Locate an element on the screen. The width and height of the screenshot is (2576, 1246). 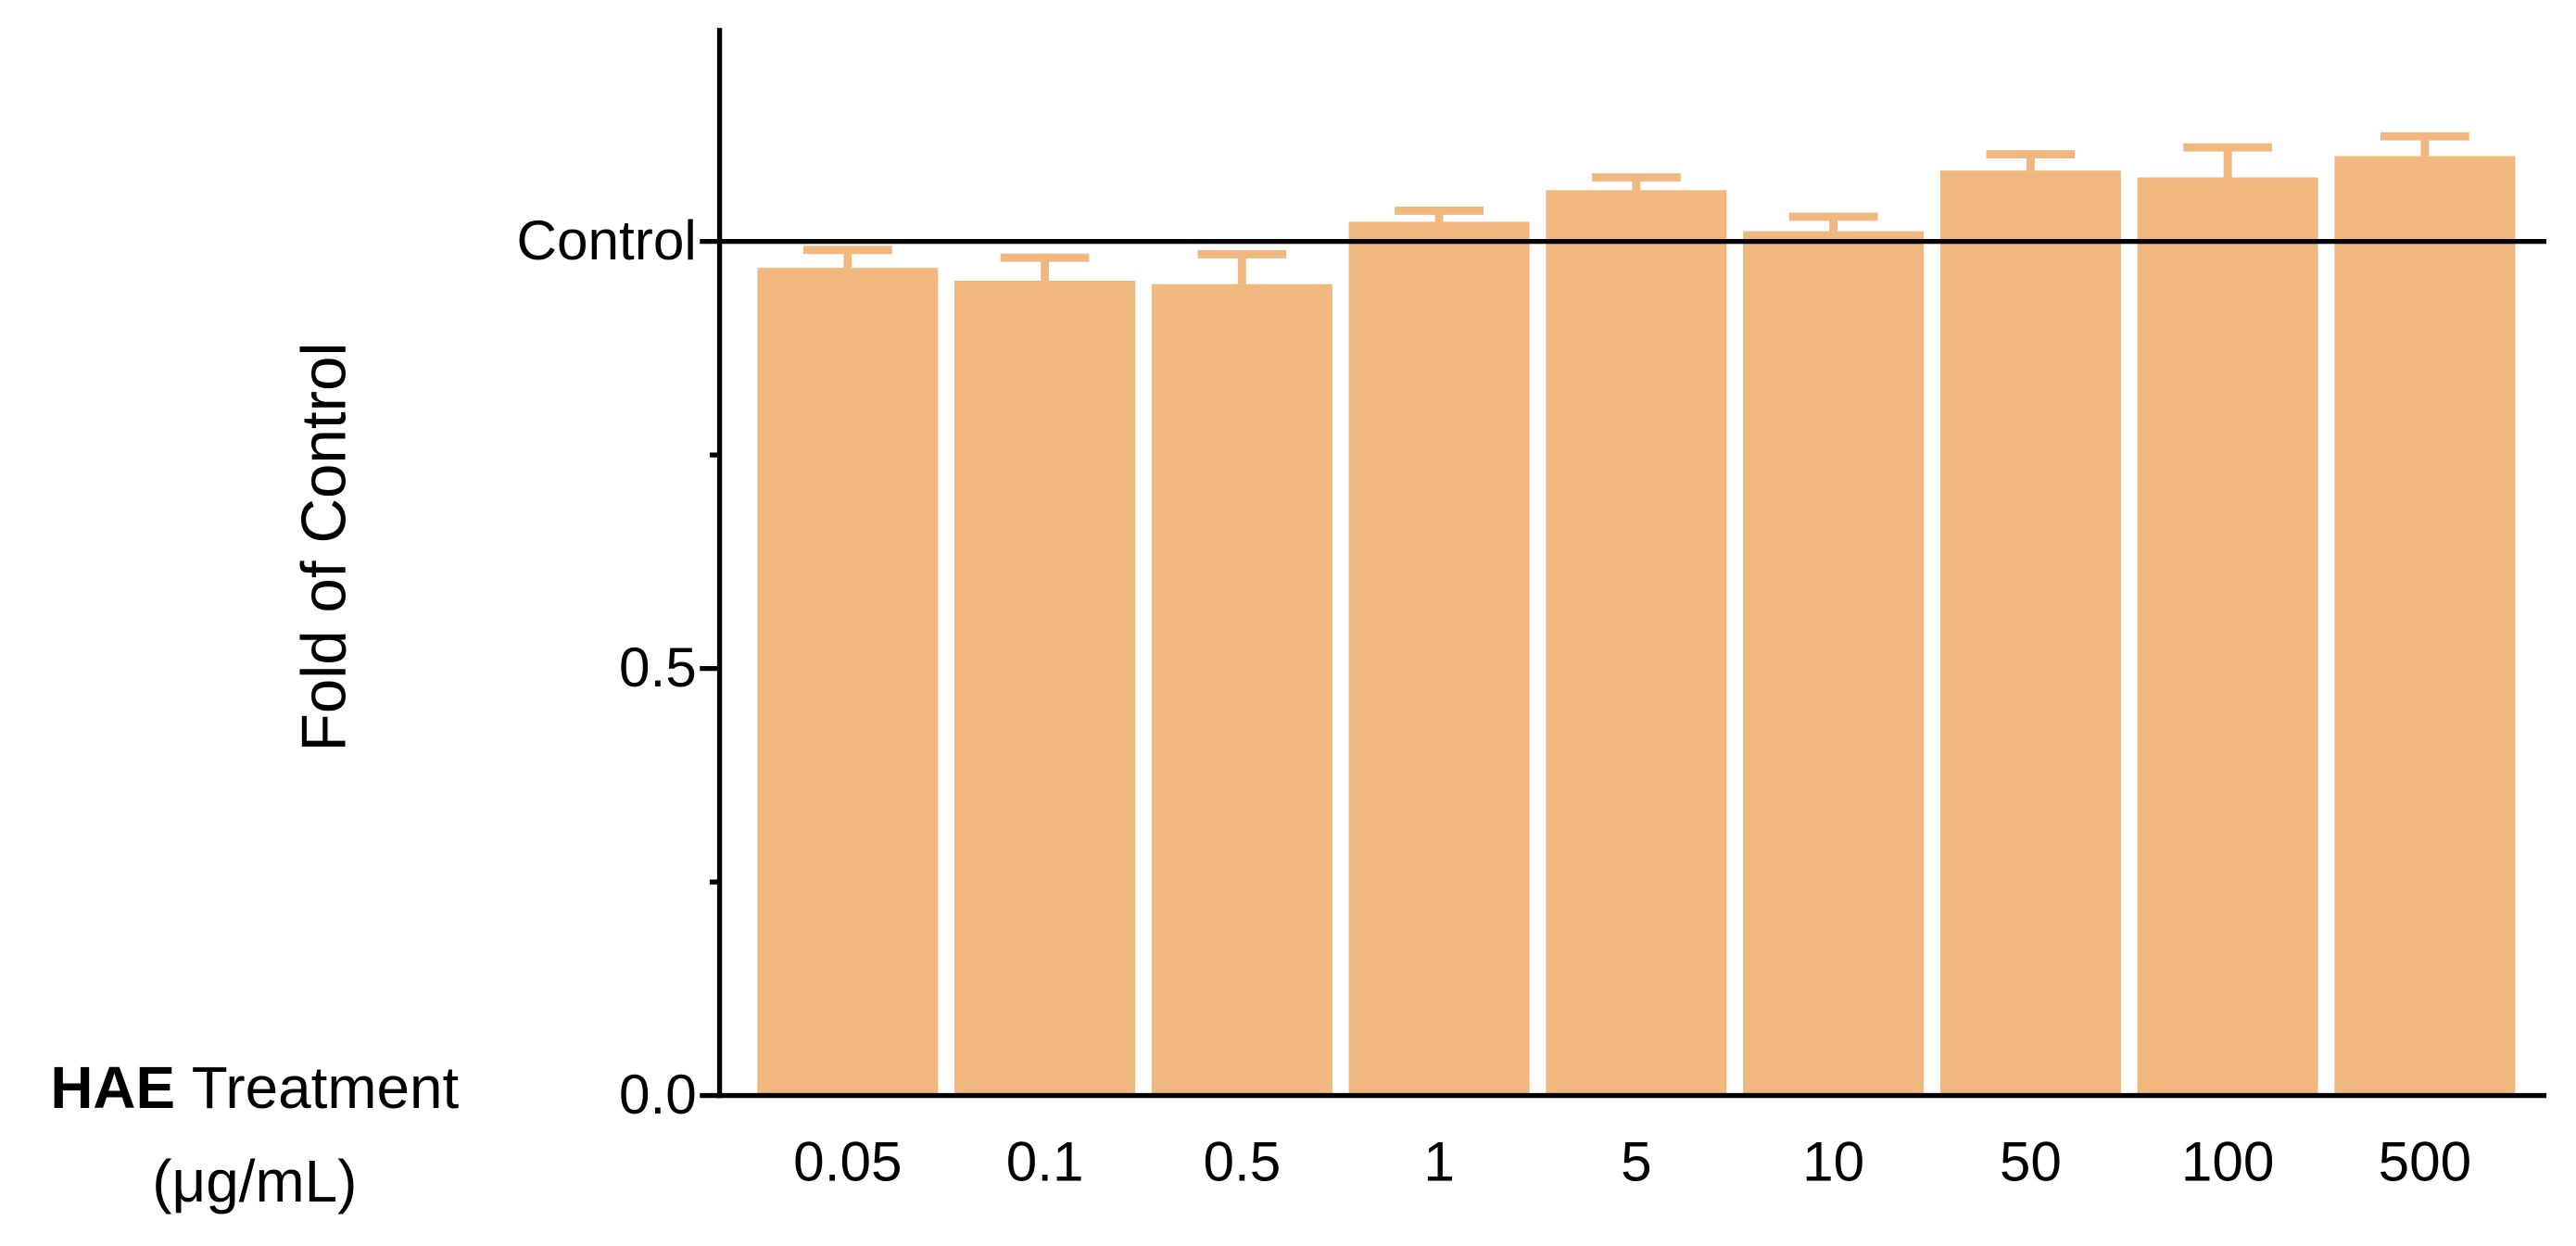
y-tick-label: 0.5 is located at coordinates (658, 667).